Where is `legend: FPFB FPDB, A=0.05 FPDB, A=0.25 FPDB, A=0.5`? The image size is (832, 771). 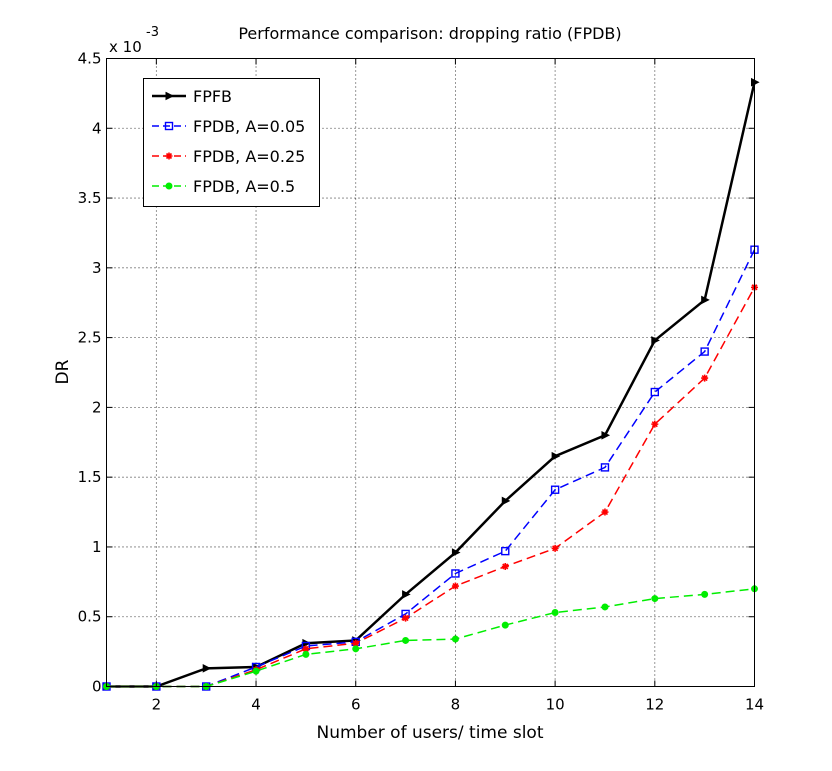 legend: FPFB FPDB, A=0.05 FPDB, A=0.25 FPDB, A=0.5 is located at coordinates (231, 142).